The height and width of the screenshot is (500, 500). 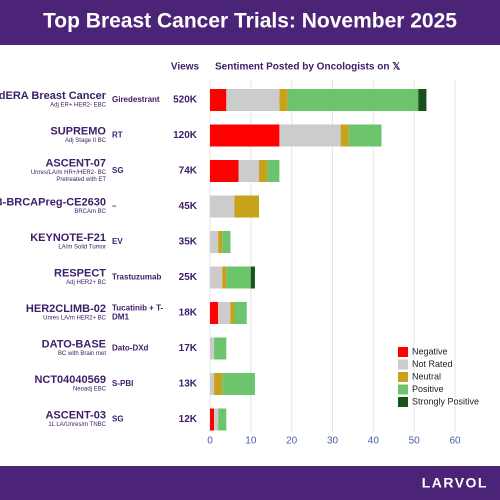 What do you see at coordinates (53, 96) in the screenshot?
I see `trial-name: lidERA Breast Cancer` at bounding box center [53, 96].